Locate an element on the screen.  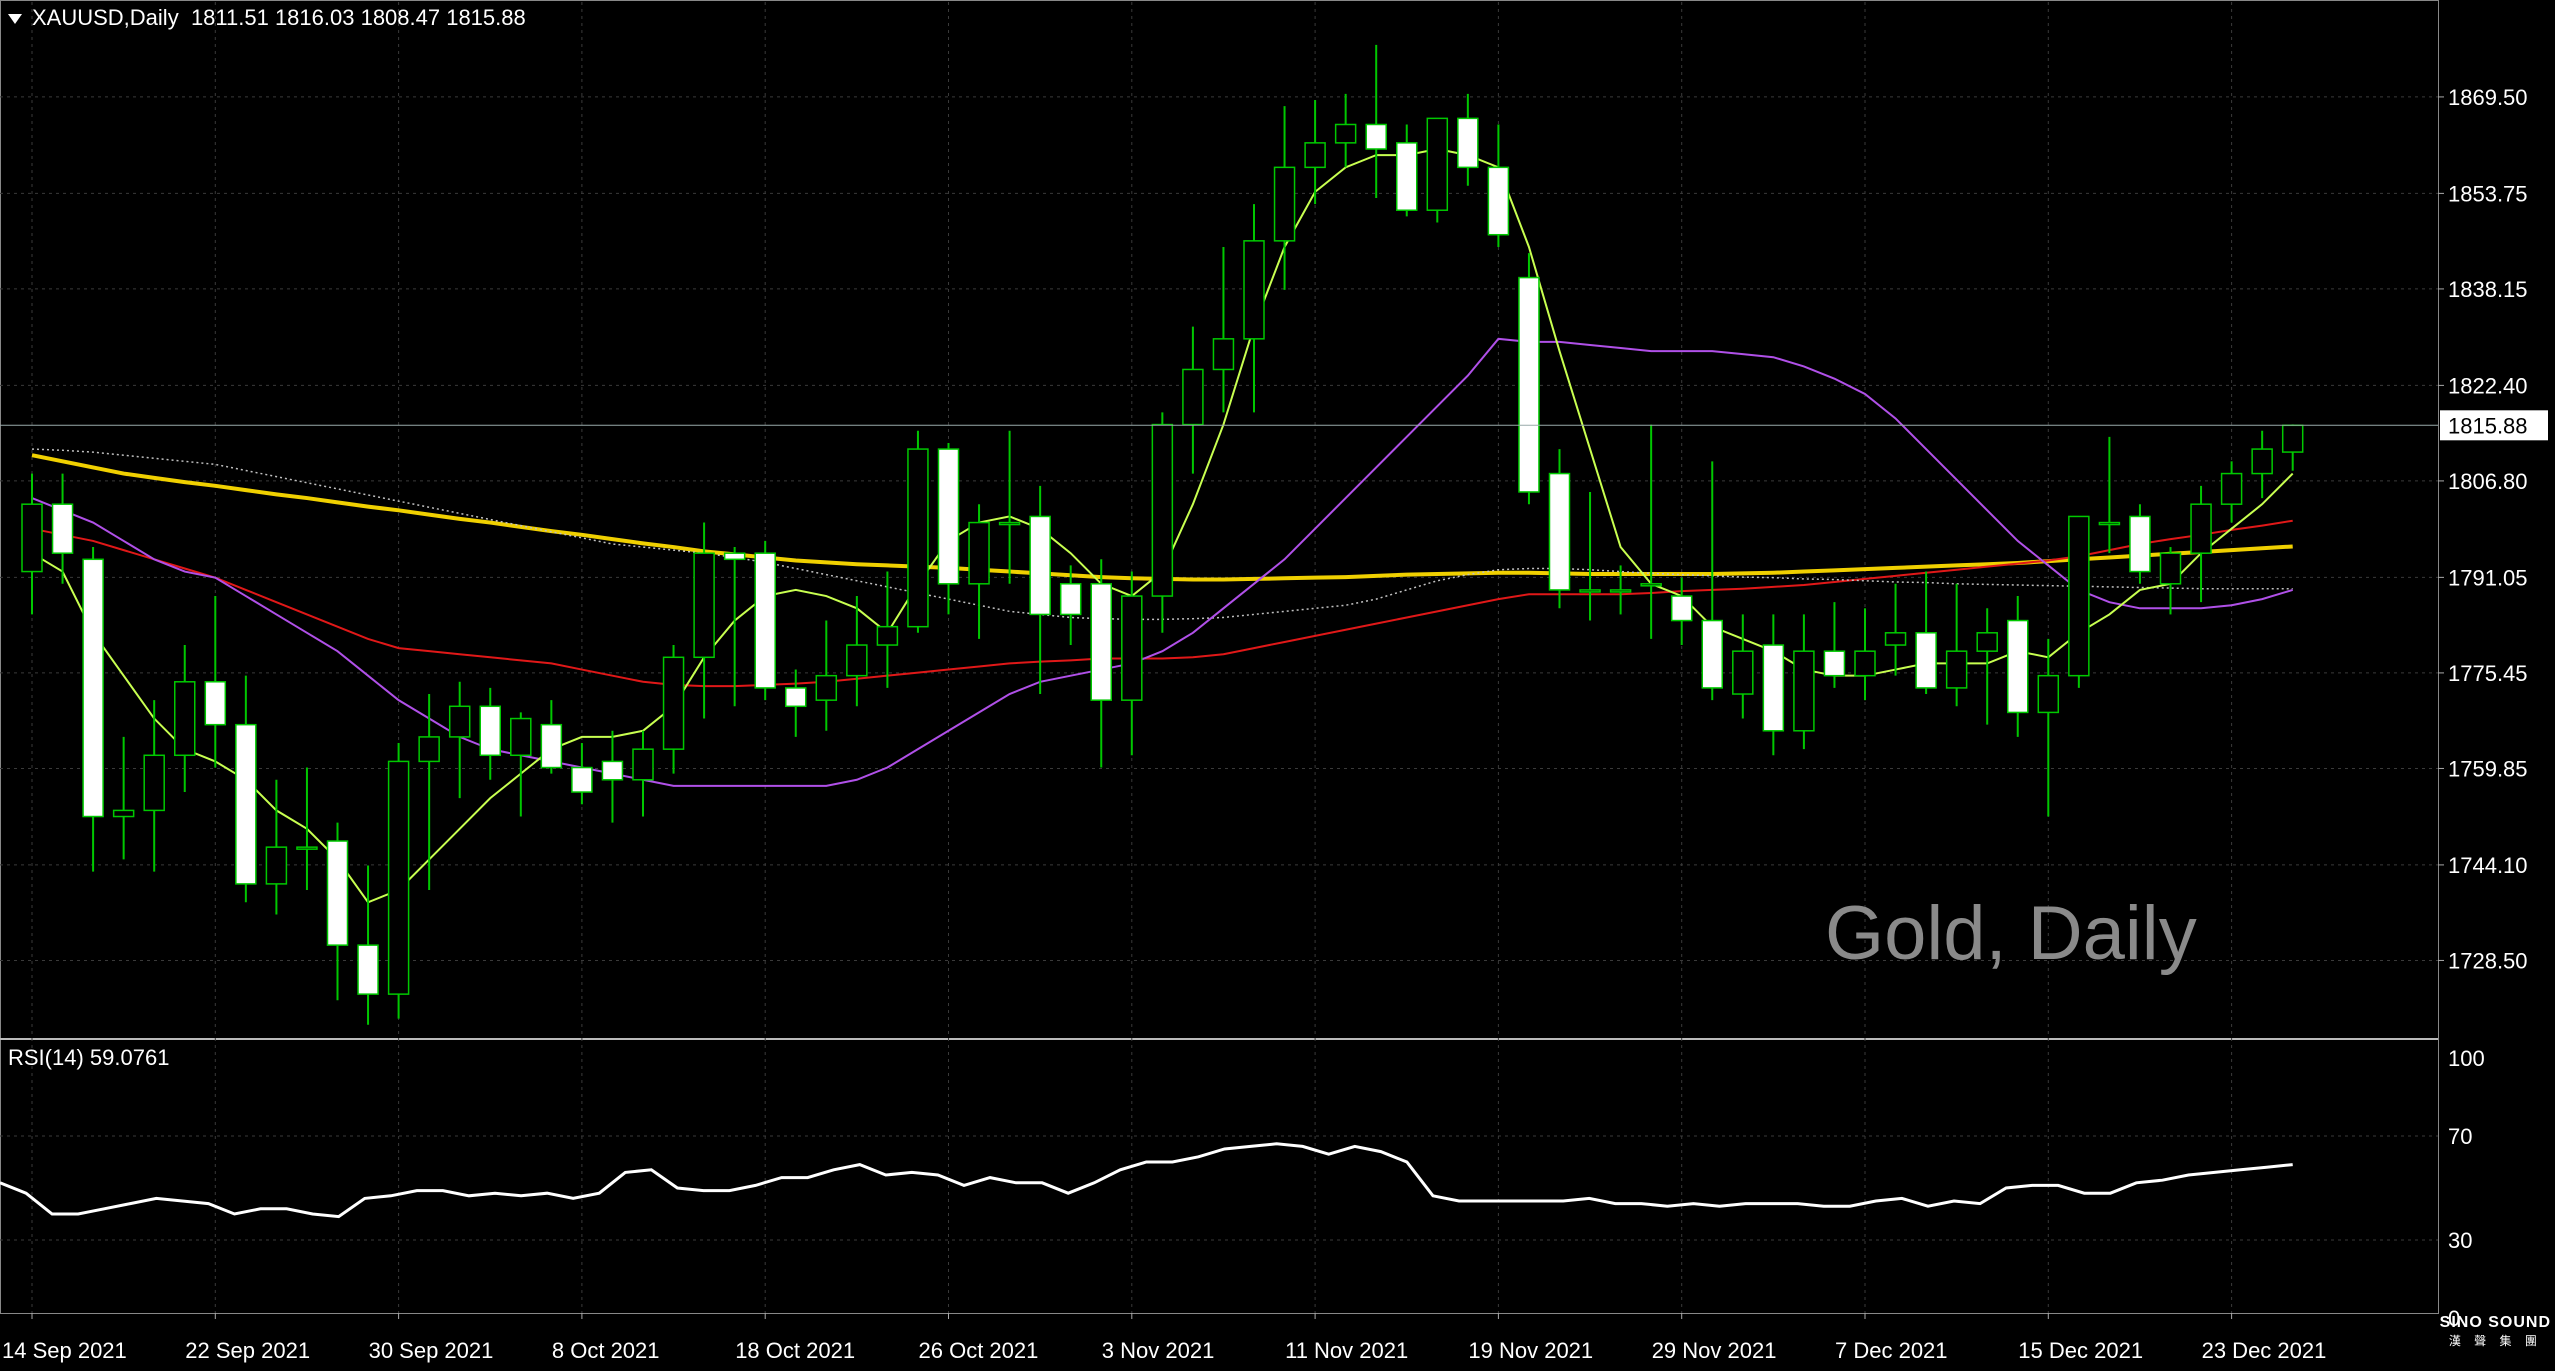
date-tick-label: 18 Oct 2021 is located at coordinates (795, 1350).